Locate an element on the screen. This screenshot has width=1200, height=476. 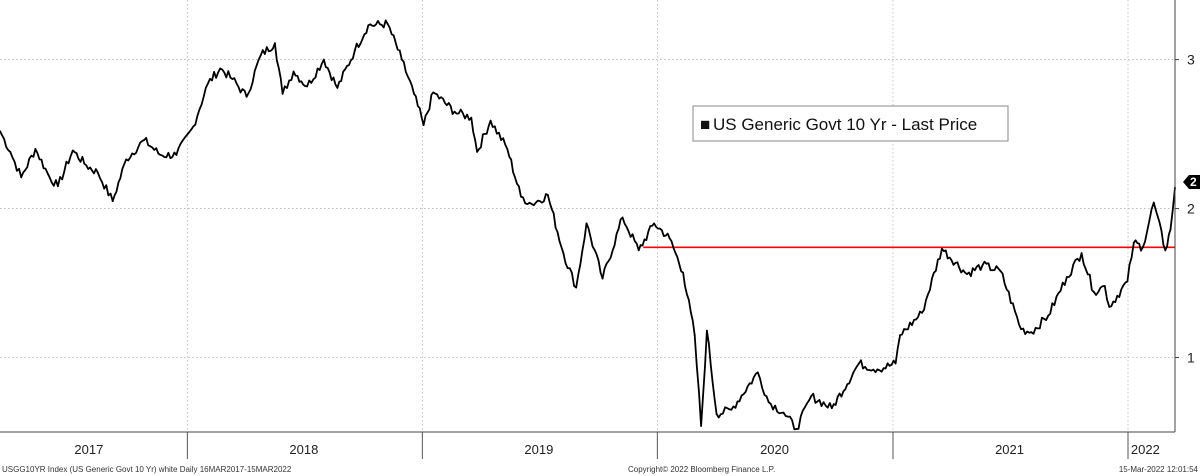
current-value-tag-shape is located at coordinates (1191, 182).